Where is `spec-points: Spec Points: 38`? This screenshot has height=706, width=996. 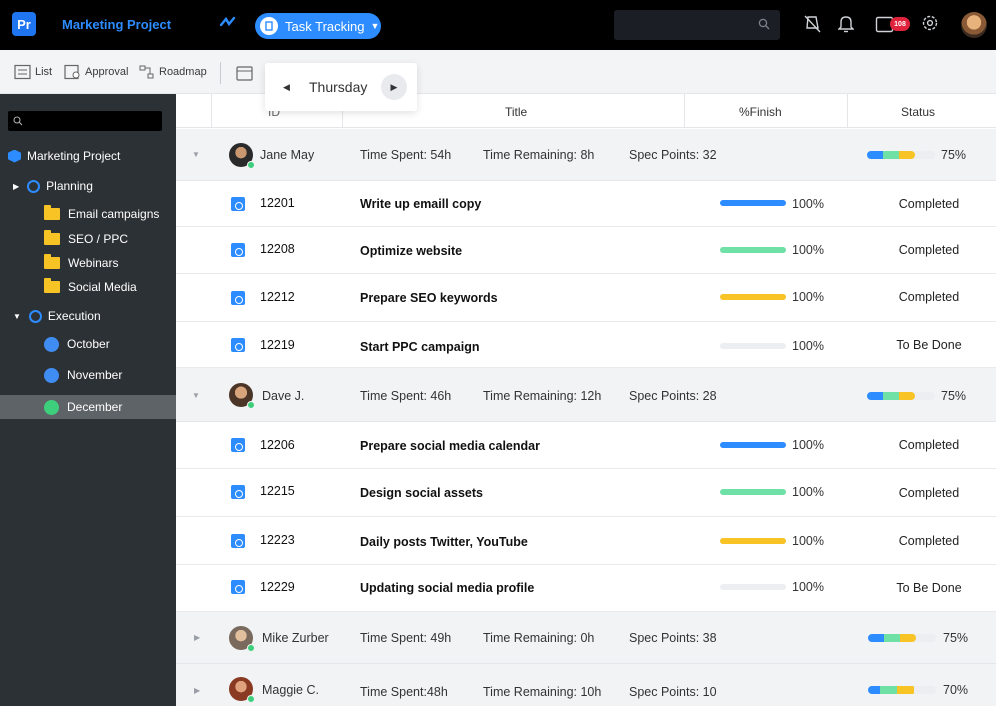
spec-points: Spec Points: 38 is located at coordinates (673, 638).